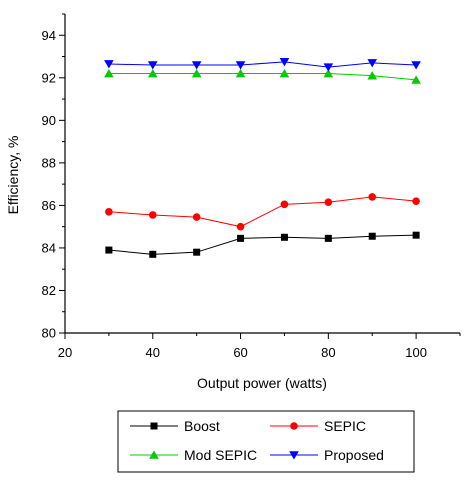  Describe the element at coordinates (49, 162) in the screenshot. I see `y-tick-label: 88` at that location.